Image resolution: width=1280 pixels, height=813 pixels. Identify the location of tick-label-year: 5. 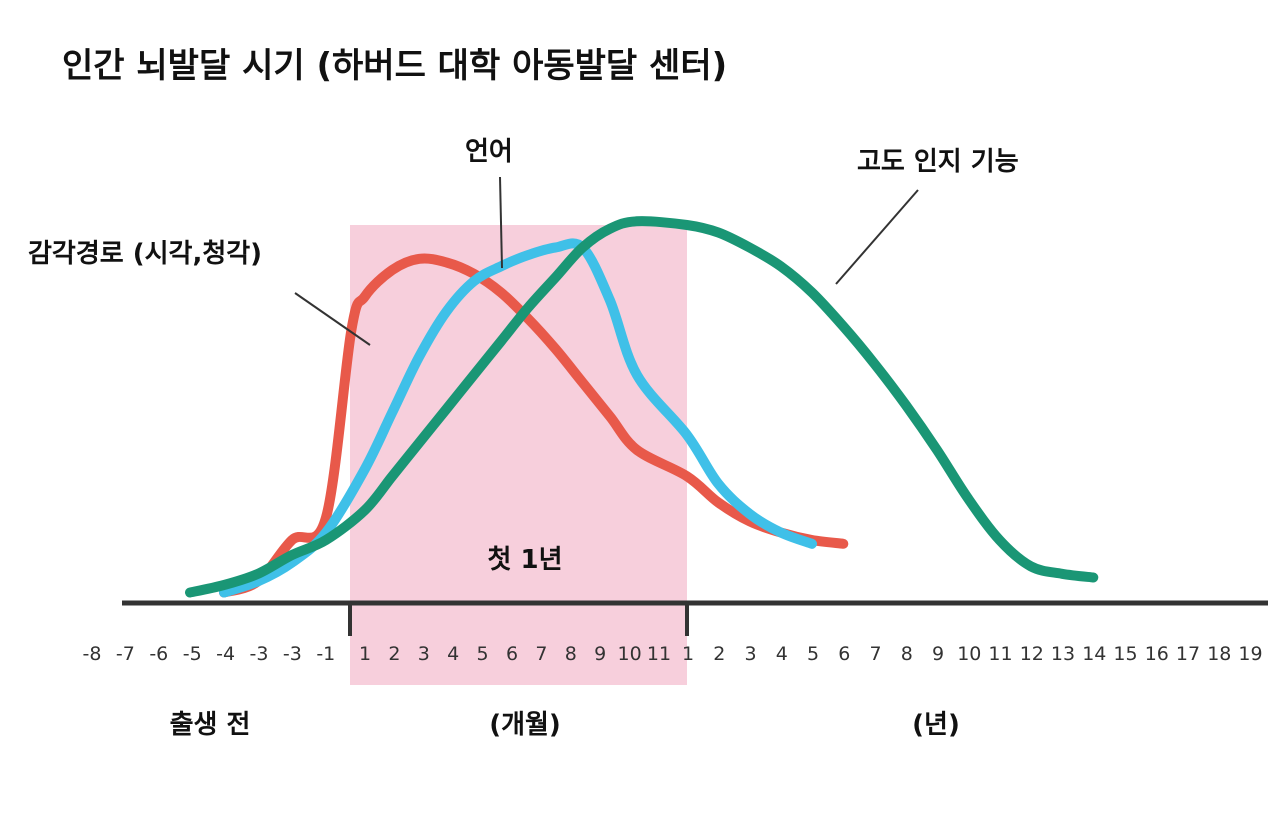
(813, 654).